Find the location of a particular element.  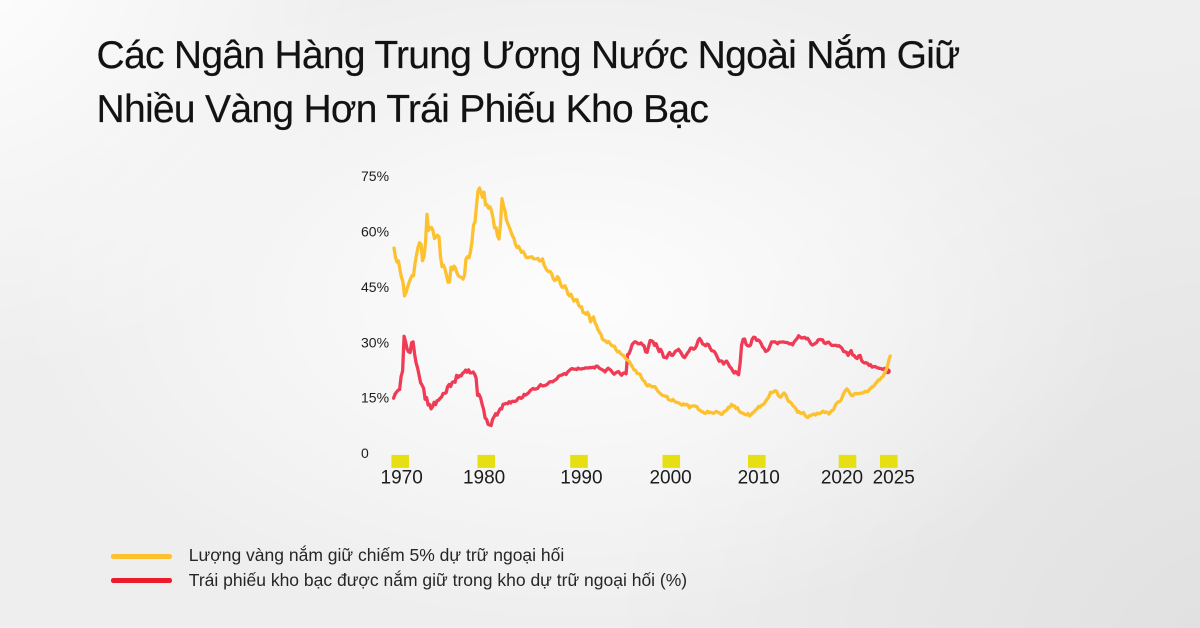

svg-text: 0 is located at coordinates (365, 453).